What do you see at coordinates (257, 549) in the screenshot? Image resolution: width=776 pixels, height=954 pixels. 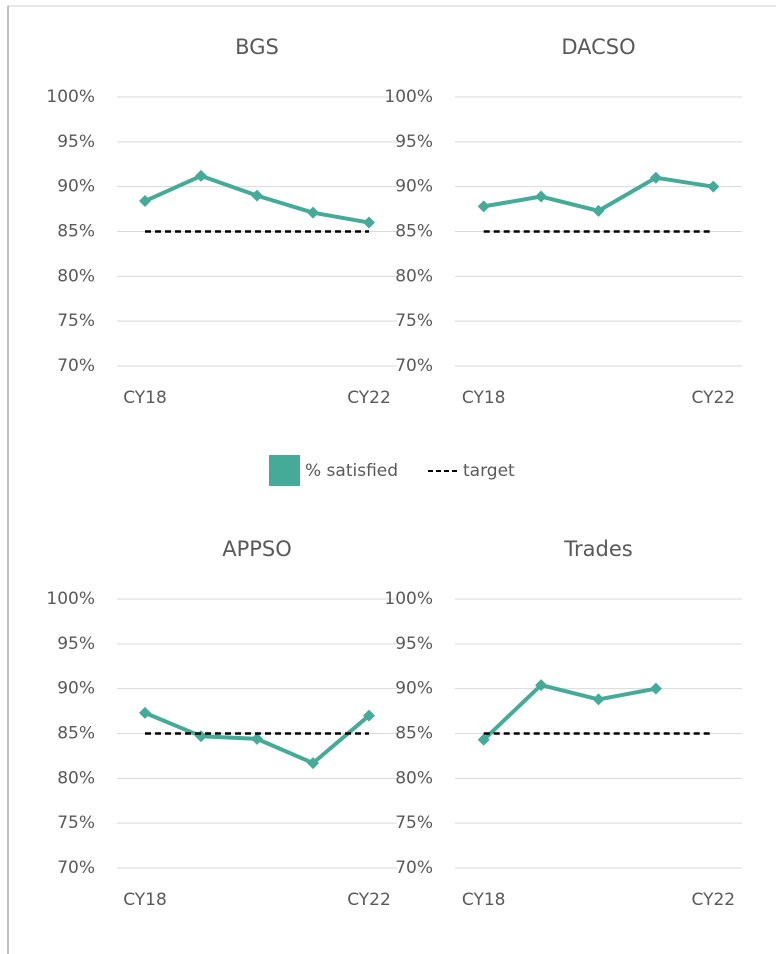 I see `chart-title: APPSO` at bounding box center [257, 549].